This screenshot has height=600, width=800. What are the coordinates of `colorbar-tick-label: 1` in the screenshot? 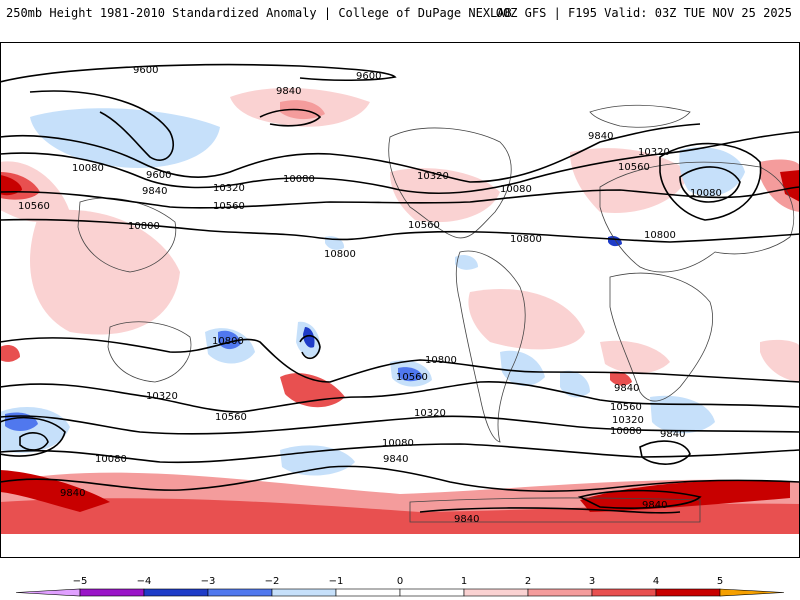 It's located at (464, 581).